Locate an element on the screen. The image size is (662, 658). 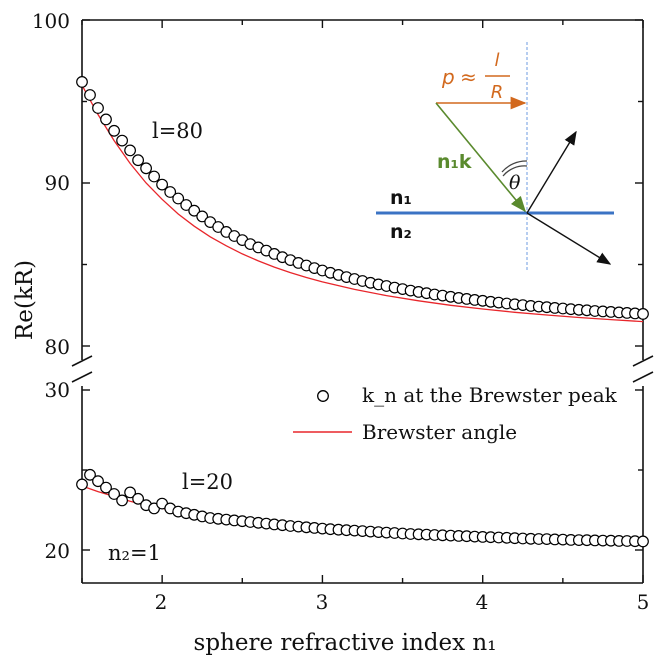
x-tick-label-4: 4 is located at coordinates (482, 602).